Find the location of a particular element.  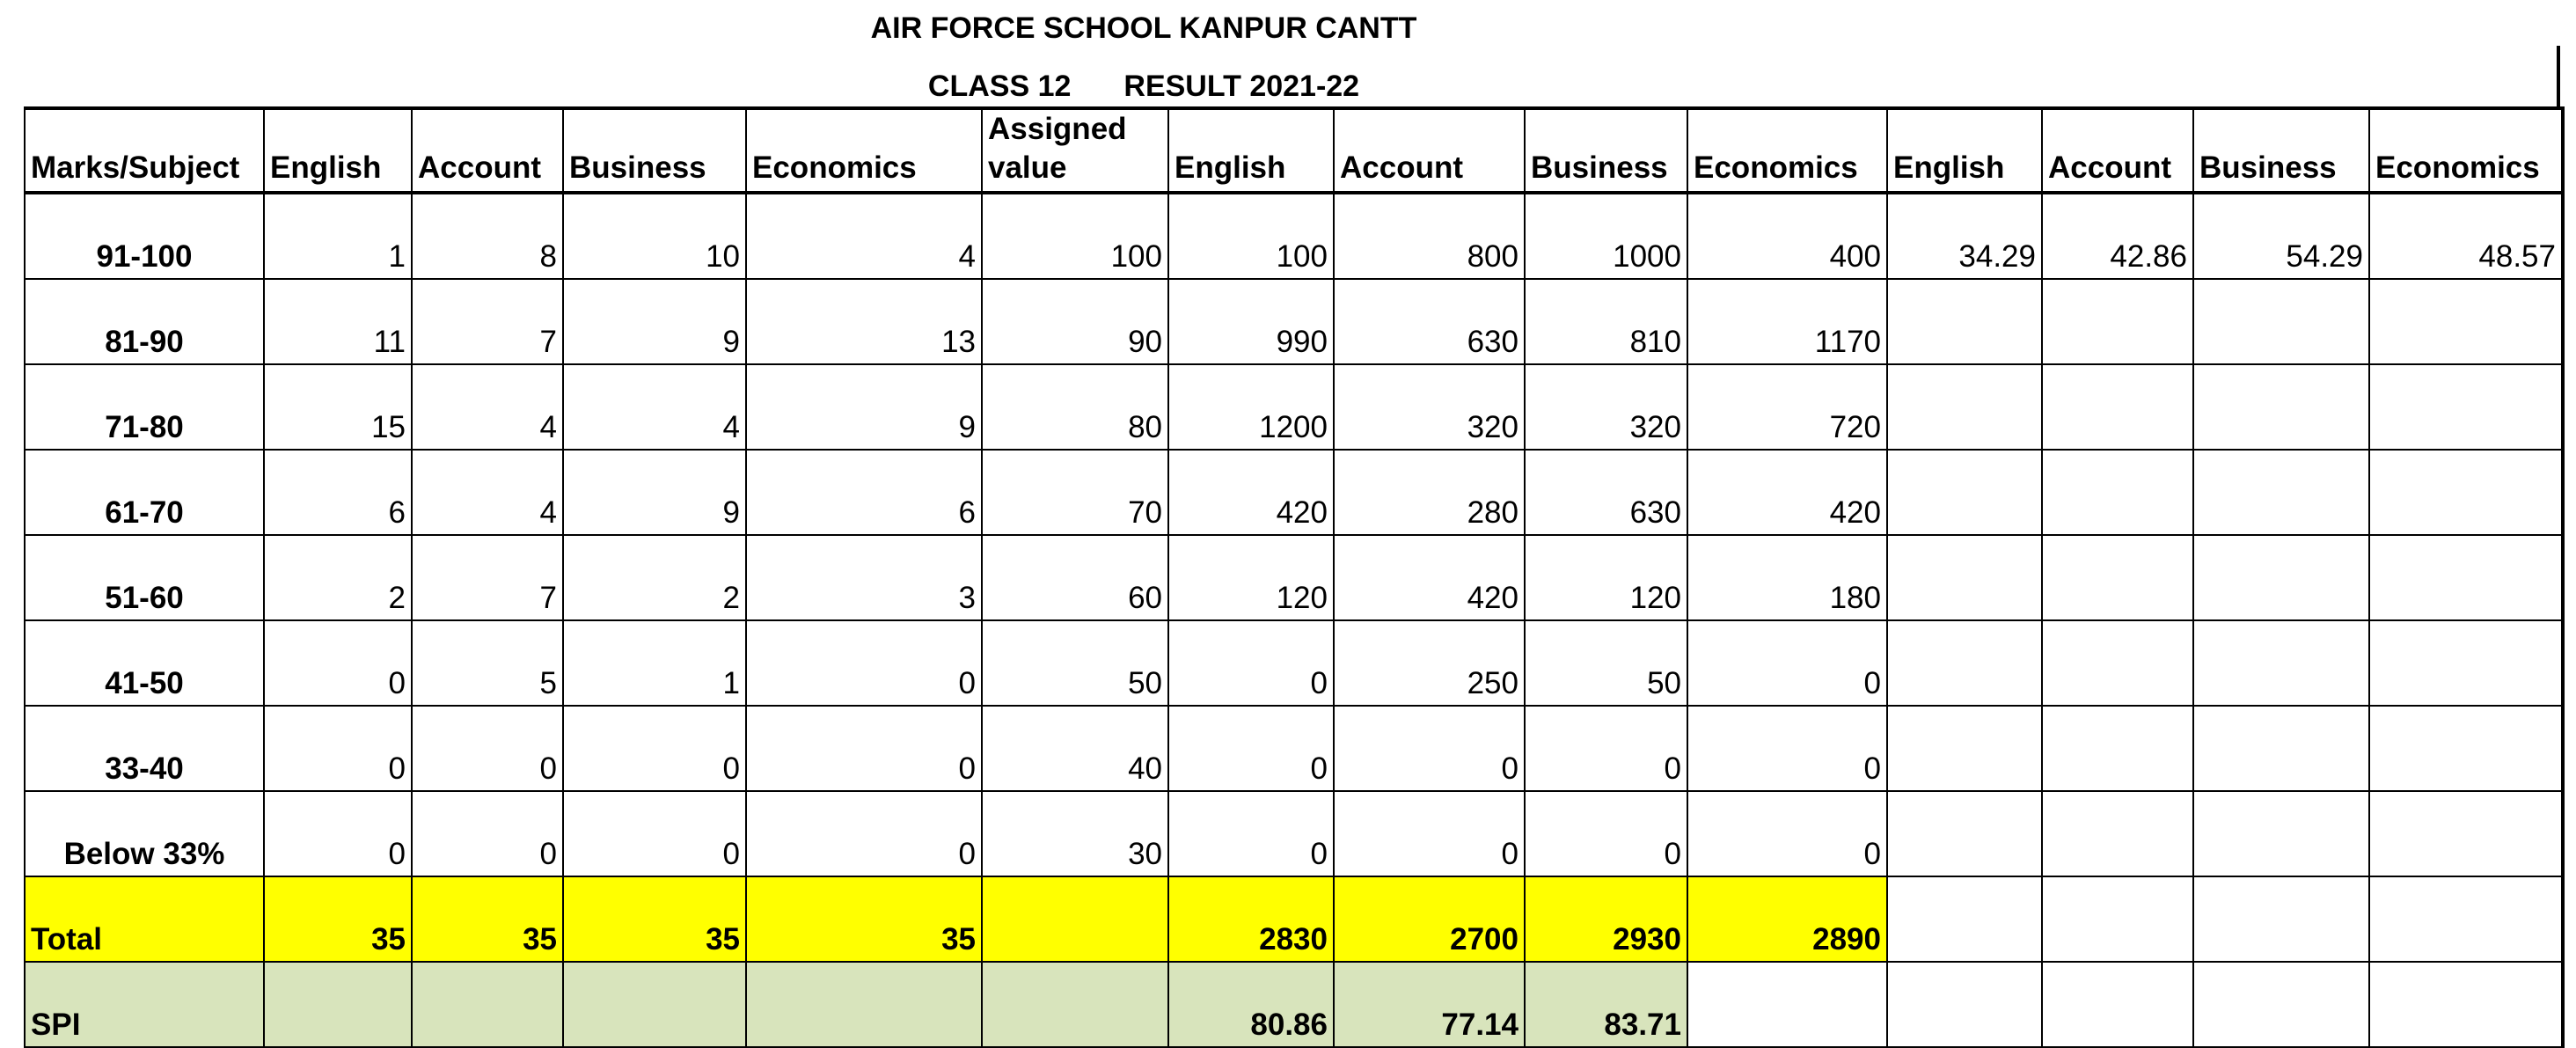

table-cell: 800 is located at coordinates (1429, 236).